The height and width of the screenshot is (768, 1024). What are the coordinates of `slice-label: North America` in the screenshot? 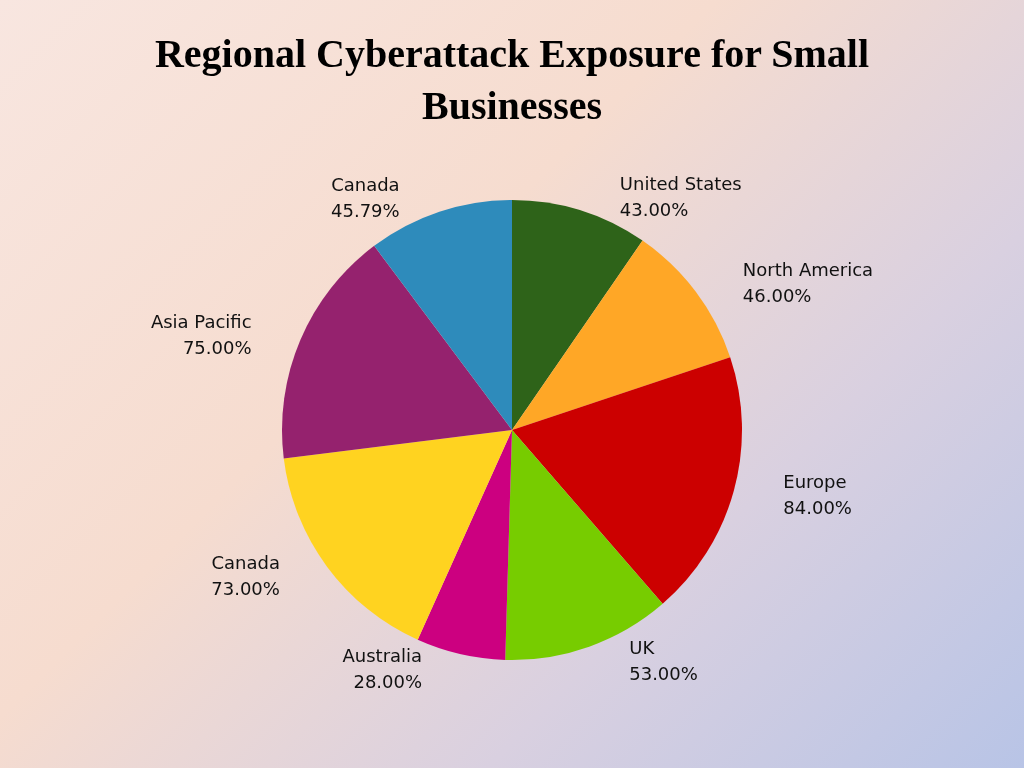 It's located at (808, 270).